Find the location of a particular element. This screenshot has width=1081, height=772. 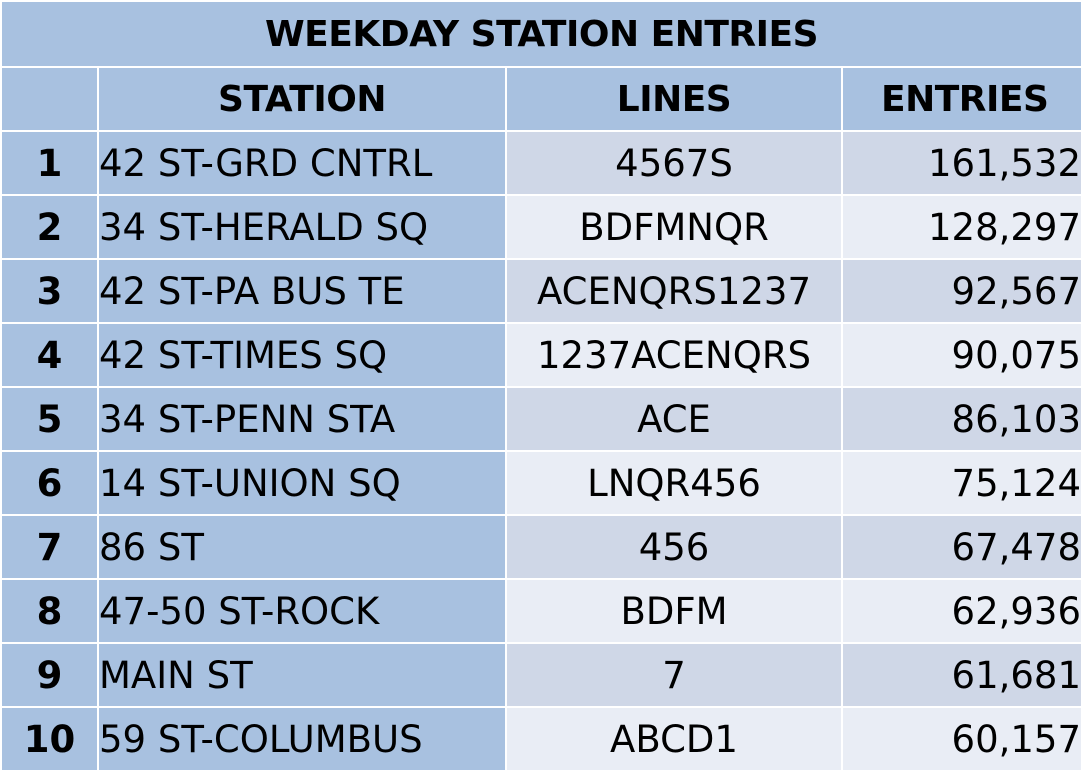

station-cell: 14 ST-UNION SQ is located at coordinates (302, 483).